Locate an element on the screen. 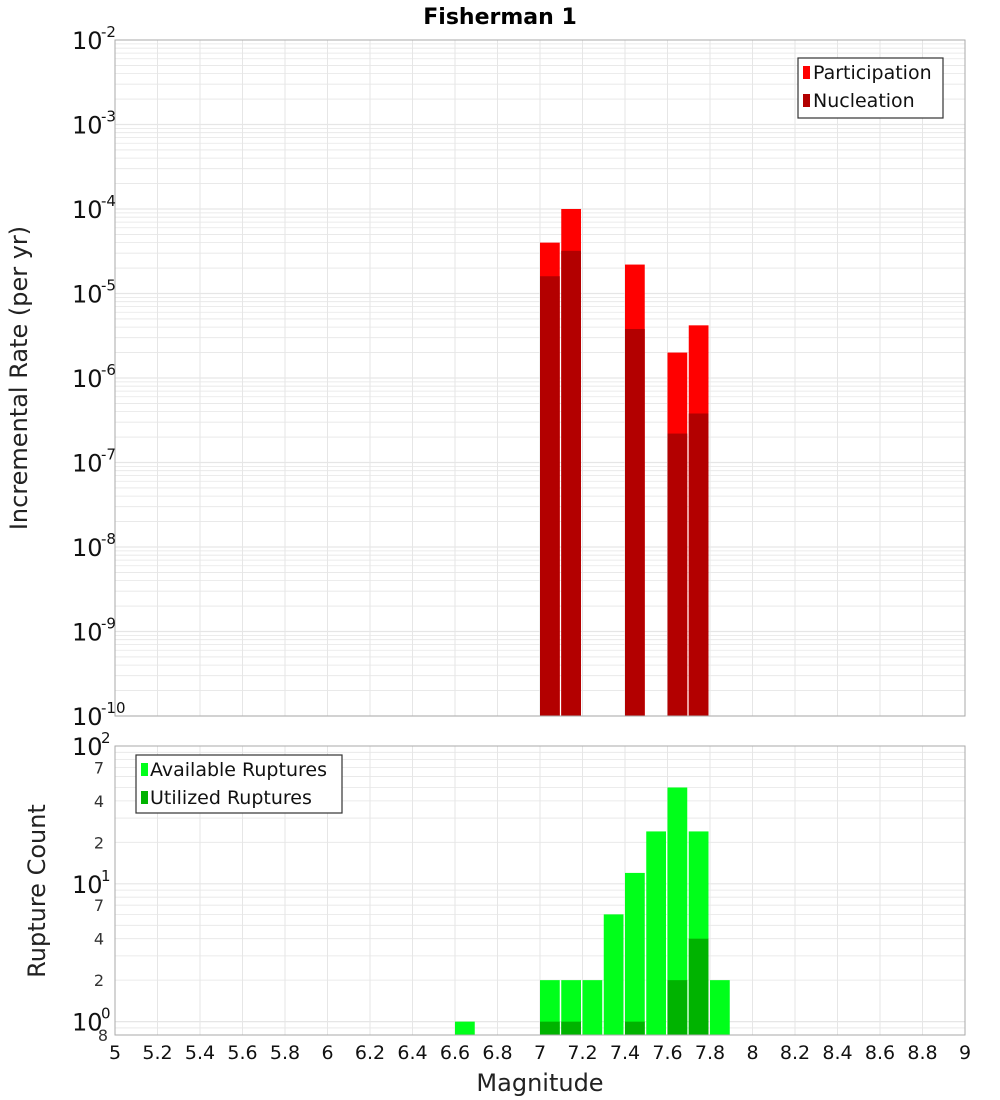  legend-label-available: Available Ruptures is located at coordinates (238, 770).